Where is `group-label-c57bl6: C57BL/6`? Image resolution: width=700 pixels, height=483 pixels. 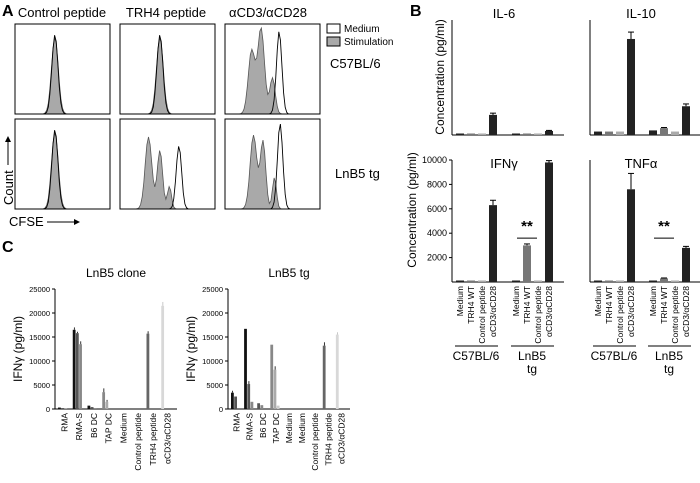
group-label-c57bl6: C57BL/6 is located at coordinates (476, 356).